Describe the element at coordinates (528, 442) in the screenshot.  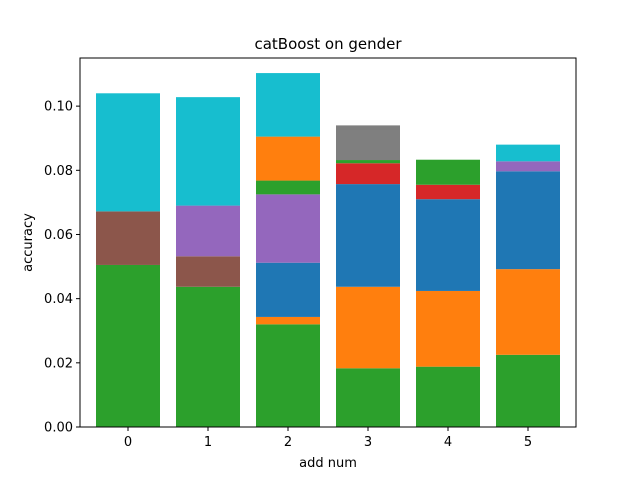
I see `x-tick-label: 5` at that location.